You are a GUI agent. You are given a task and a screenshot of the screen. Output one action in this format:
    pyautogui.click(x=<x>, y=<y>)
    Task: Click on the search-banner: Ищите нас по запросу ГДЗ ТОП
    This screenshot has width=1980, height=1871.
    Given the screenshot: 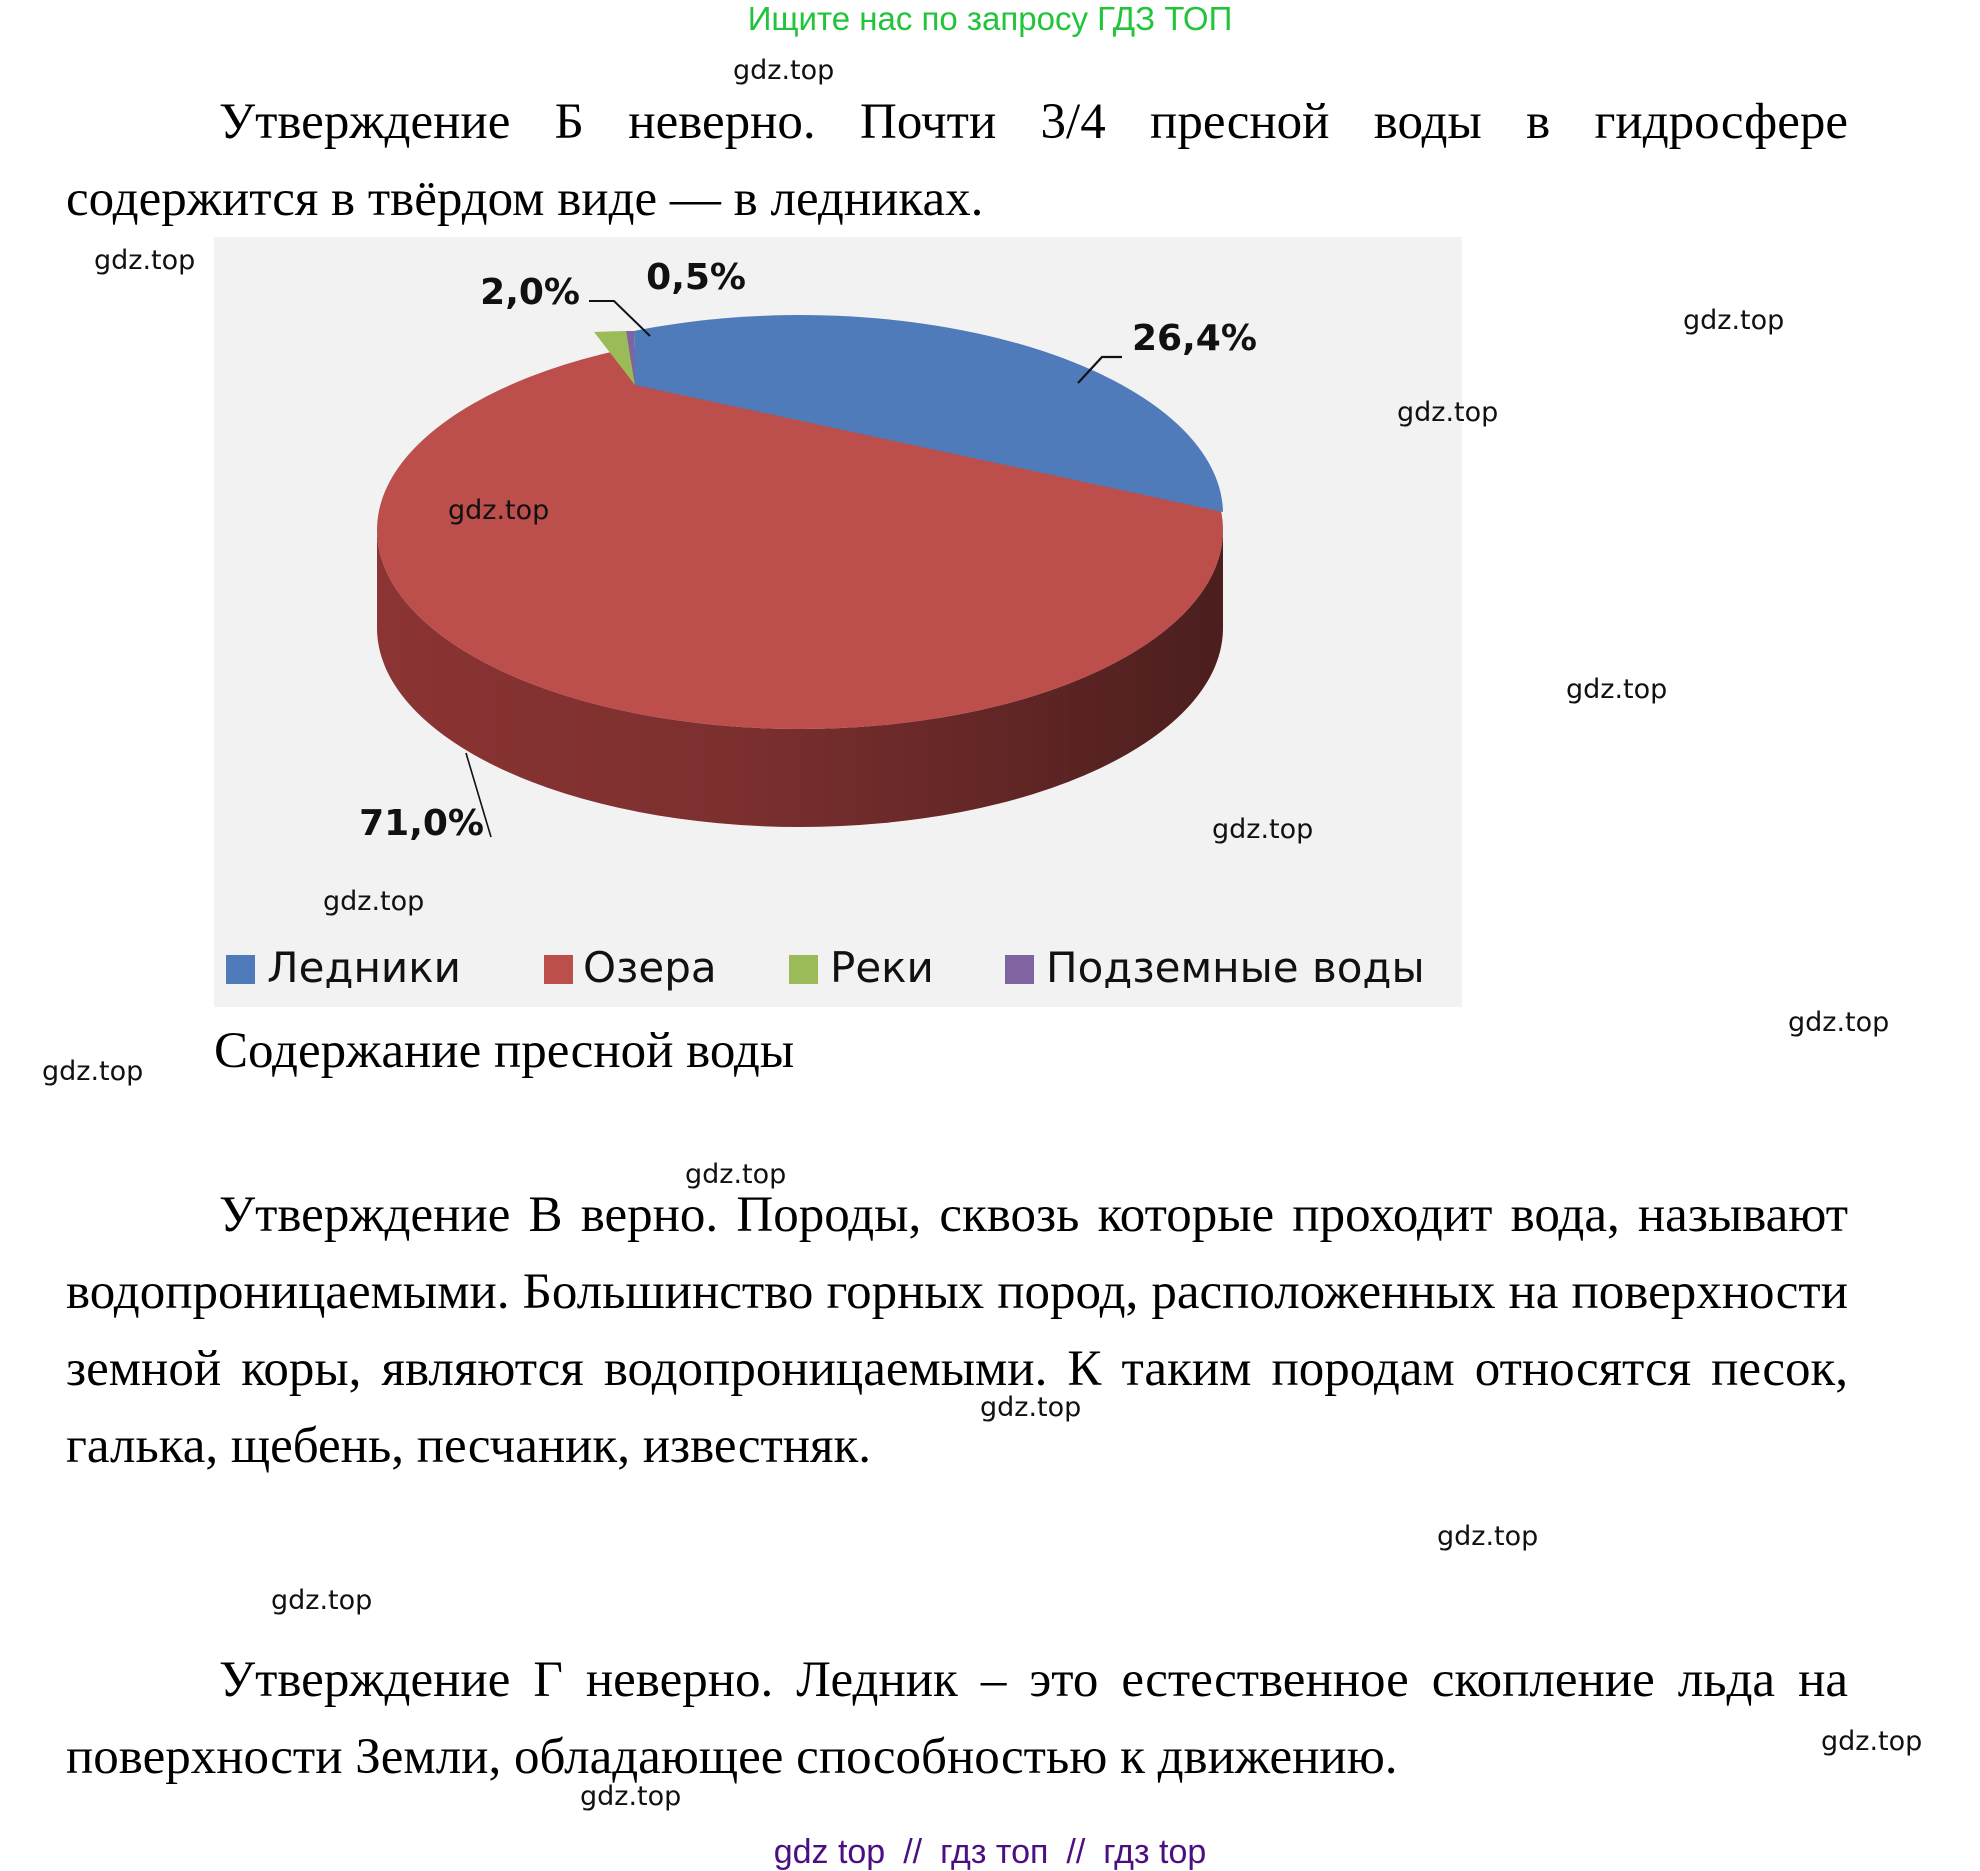 What is the action you would take?
    pyautogui.click(x=990, y=18)
    